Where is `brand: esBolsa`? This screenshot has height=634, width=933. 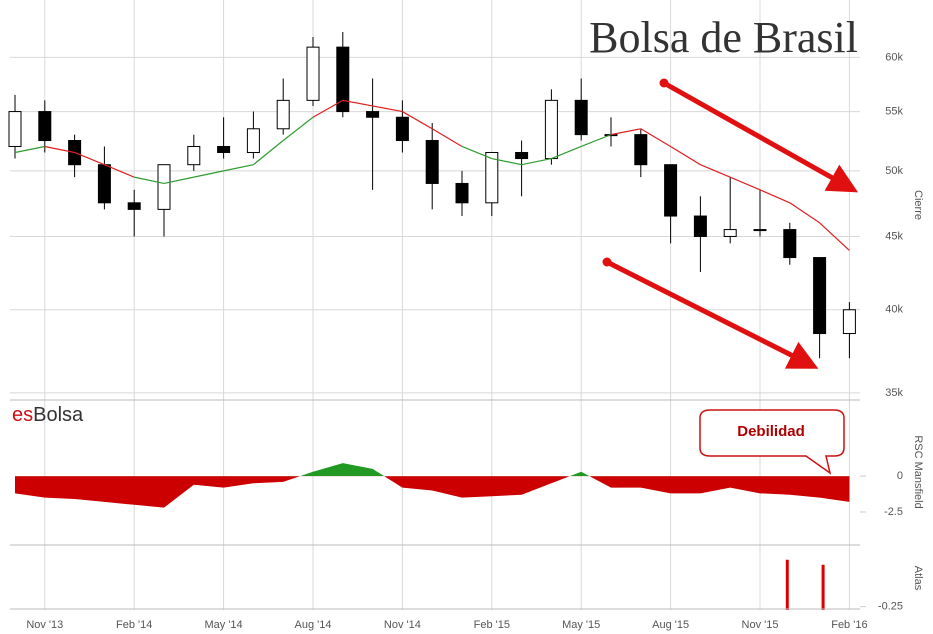
brand: esBolsa is located at coordinates (48, 415).